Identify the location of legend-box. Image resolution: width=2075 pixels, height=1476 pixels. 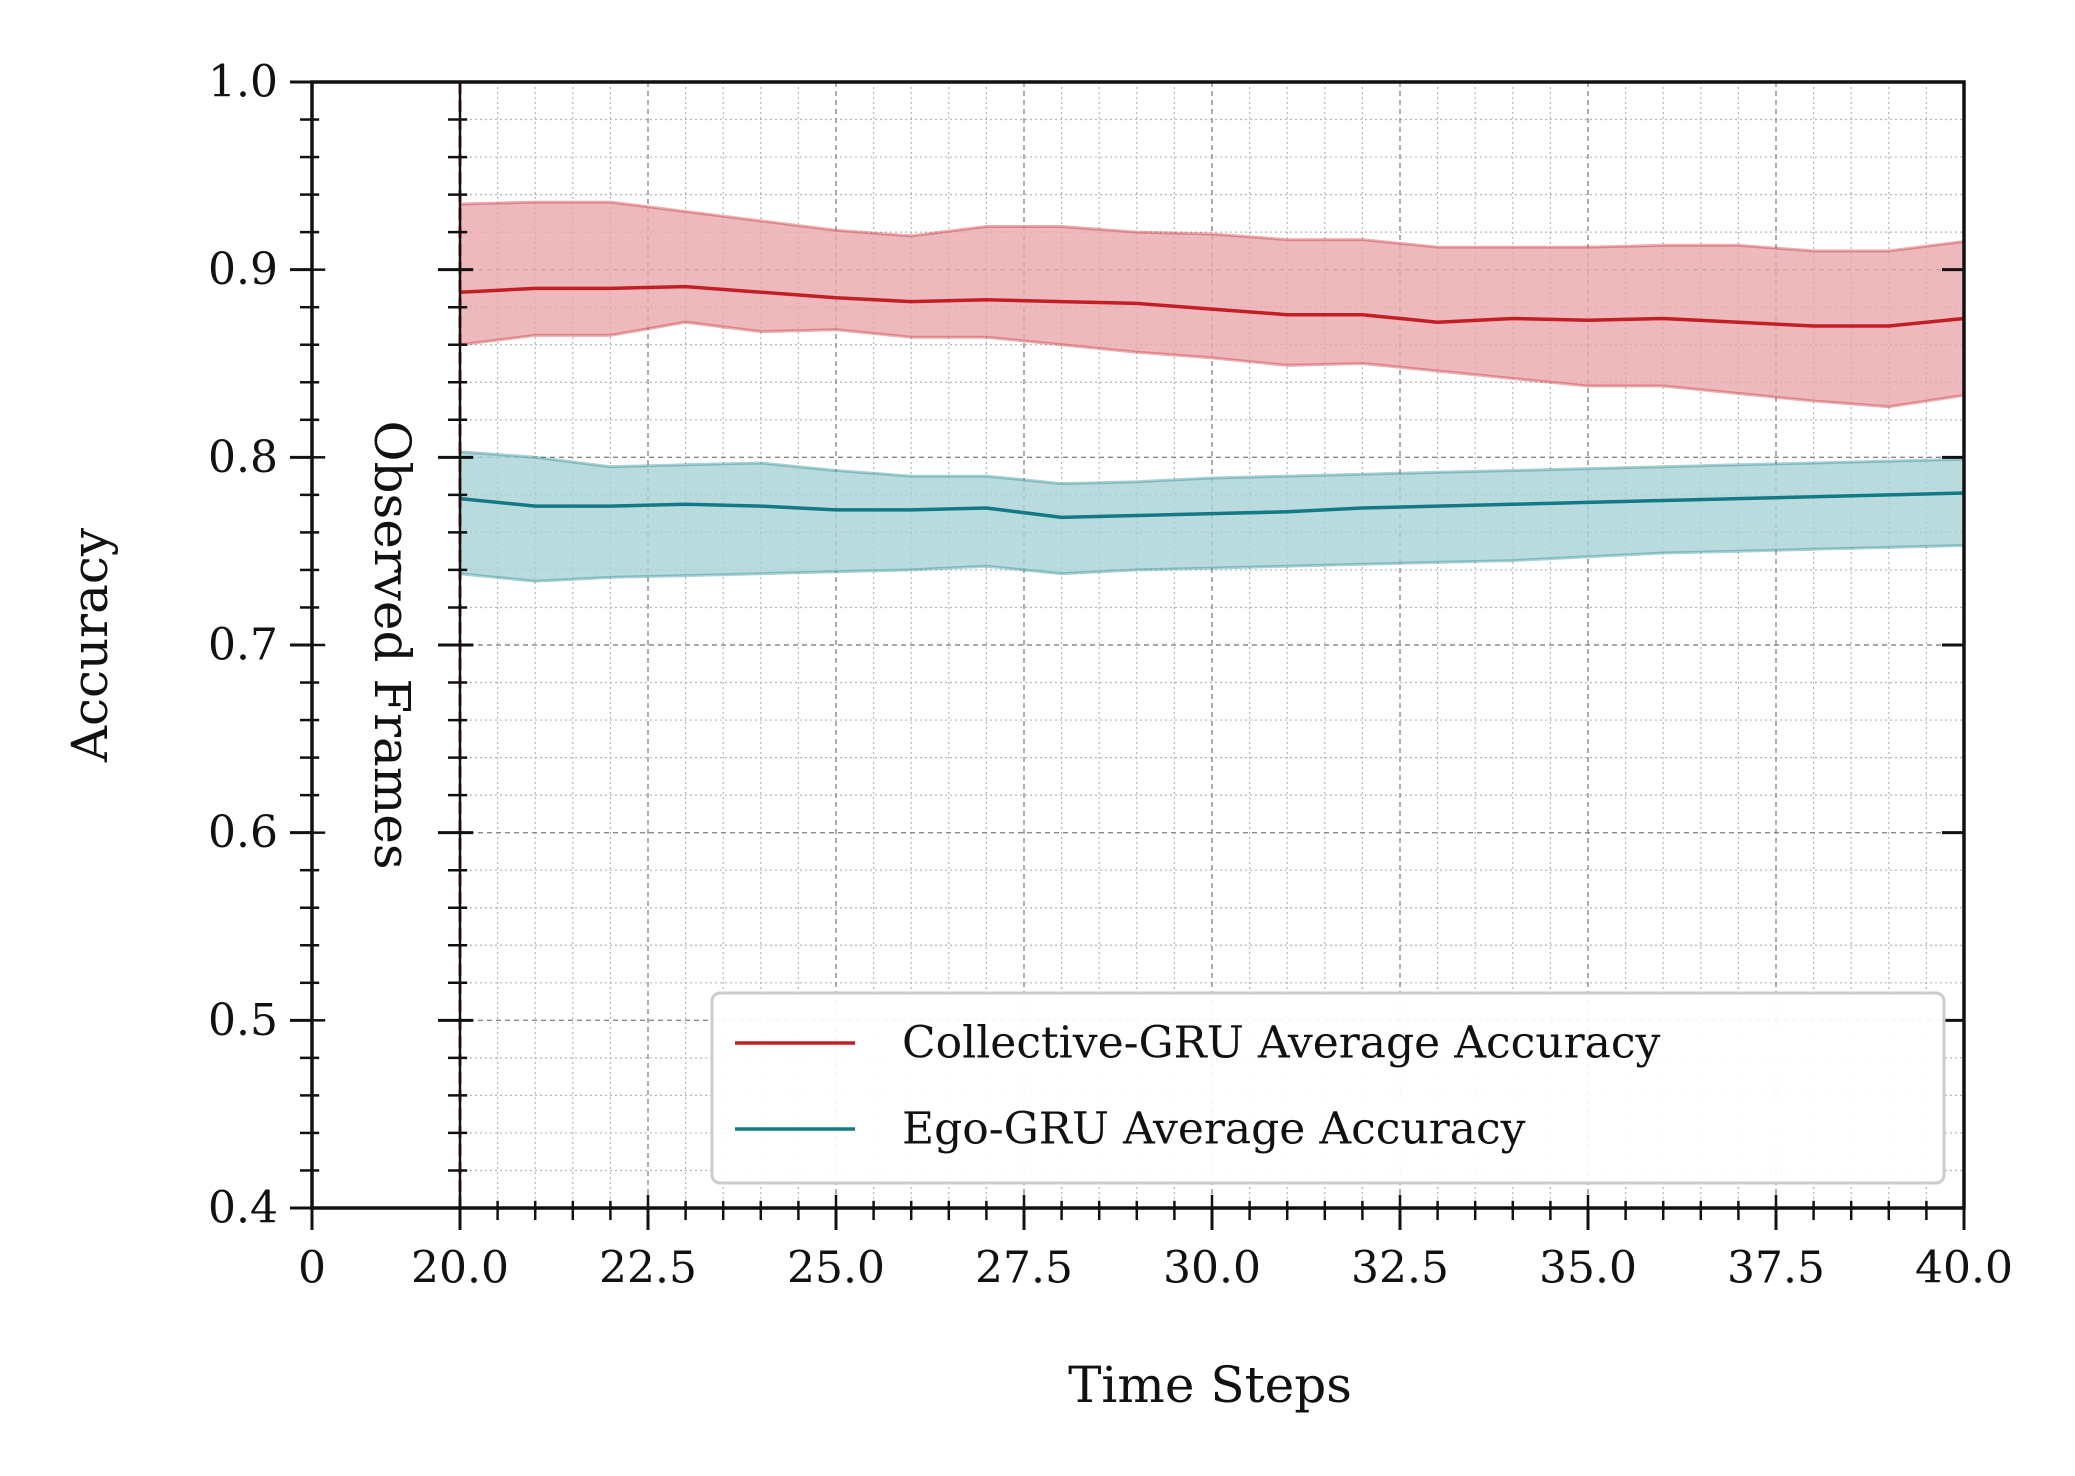
(1328, 1088).